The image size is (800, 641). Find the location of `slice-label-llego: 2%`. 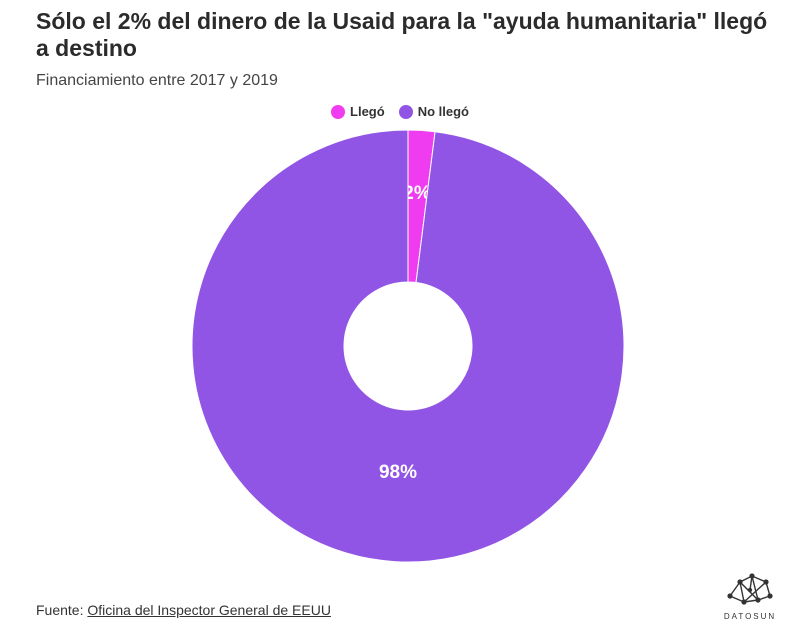

slice-label-llego: 2% is located at coordinates (417, 193).